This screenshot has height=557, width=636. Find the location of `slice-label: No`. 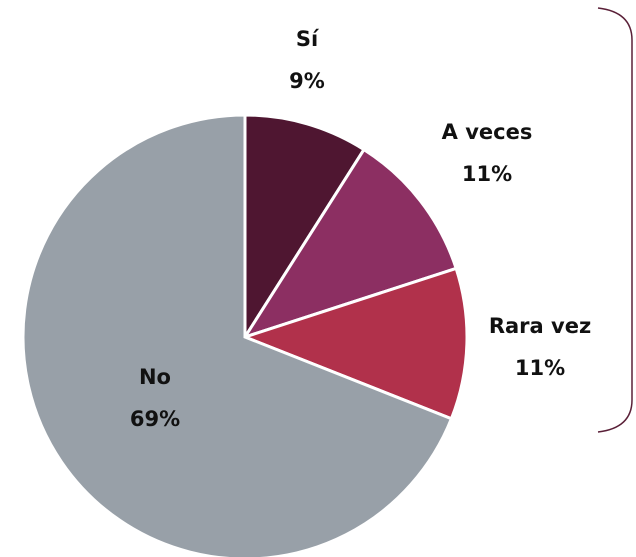

slice-label: No is located at coordinates (155, 377).